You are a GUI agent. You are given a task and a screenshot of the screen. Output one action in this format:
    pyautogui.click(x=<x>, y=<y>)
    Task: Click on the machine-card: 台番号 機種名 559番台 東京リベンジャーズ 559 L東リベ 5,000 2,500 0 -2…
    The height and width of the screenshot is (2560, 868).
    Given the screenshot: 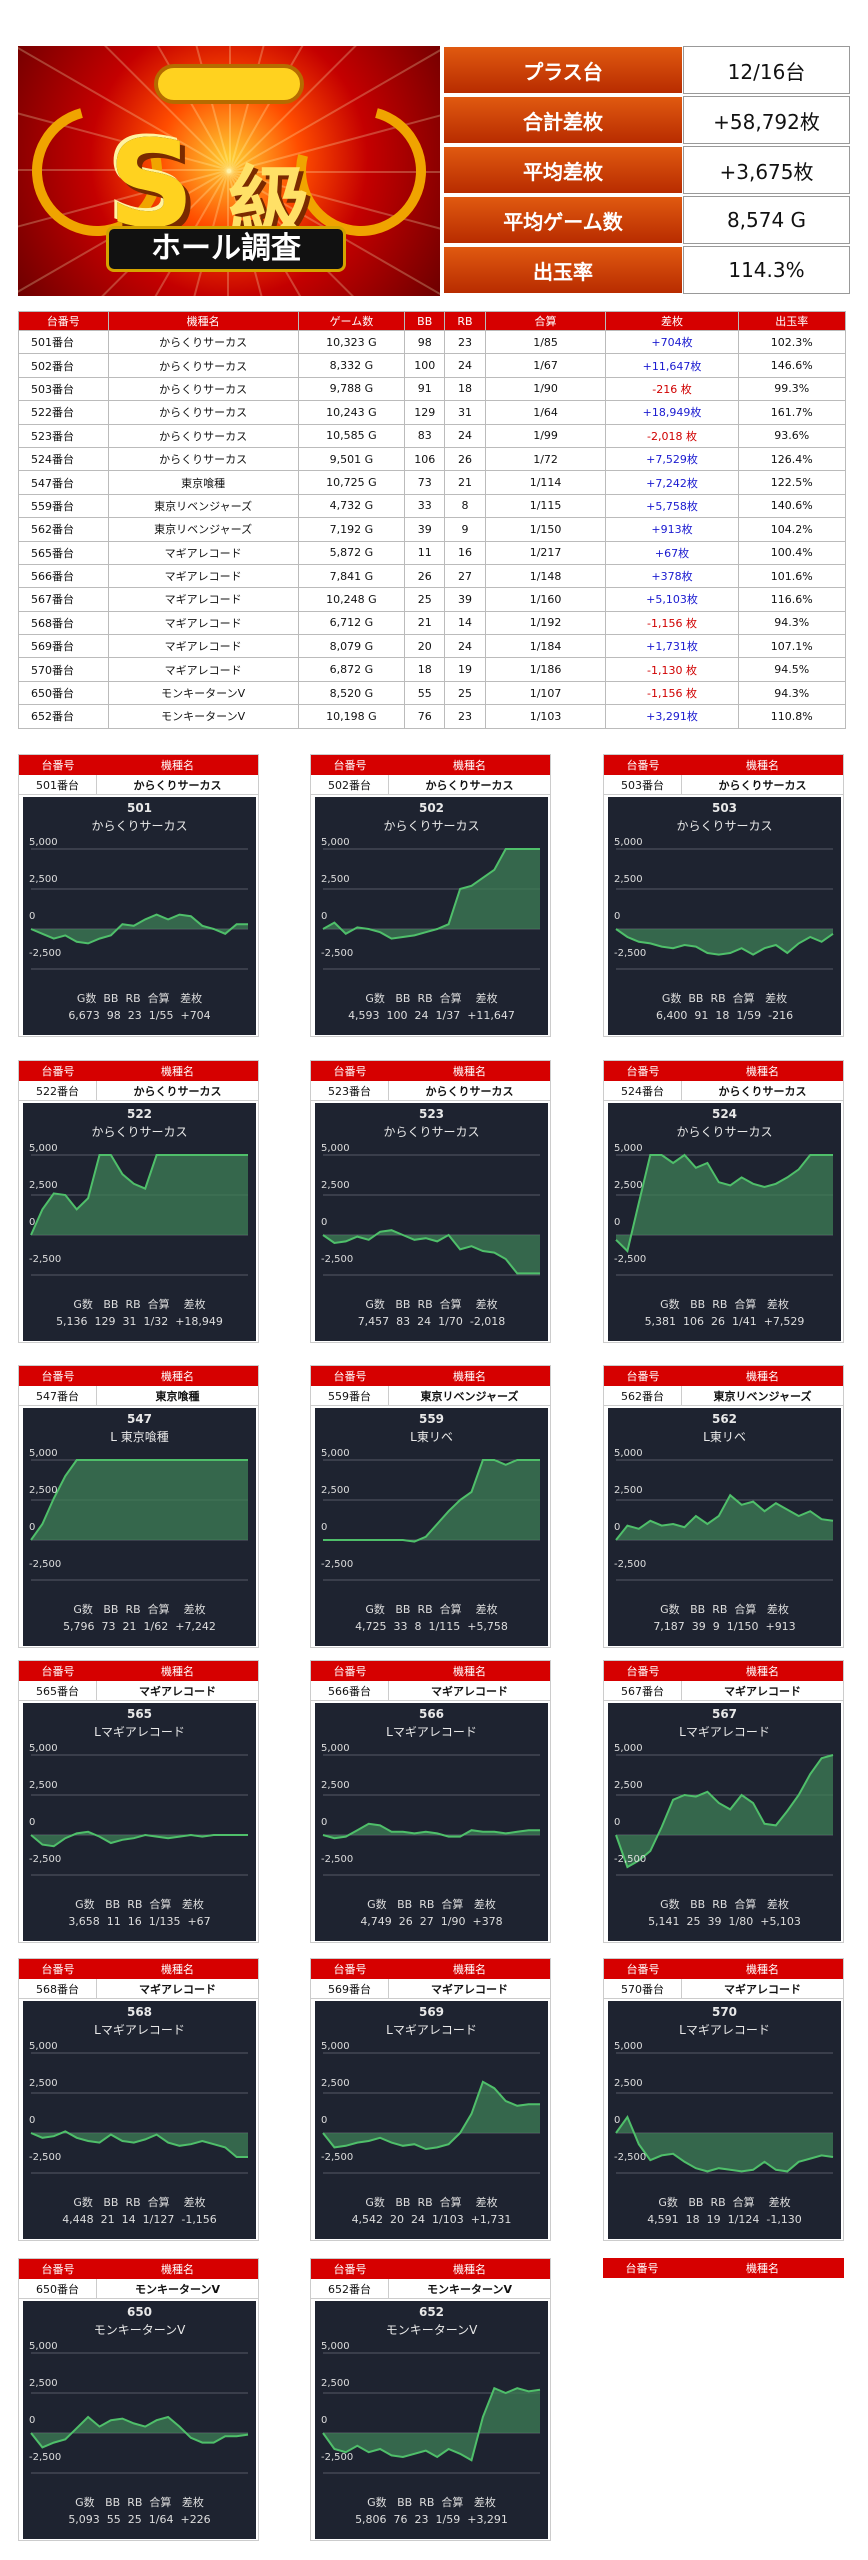 What is the action you would take?
    pyautogui.click(x=430, y=1506)
    